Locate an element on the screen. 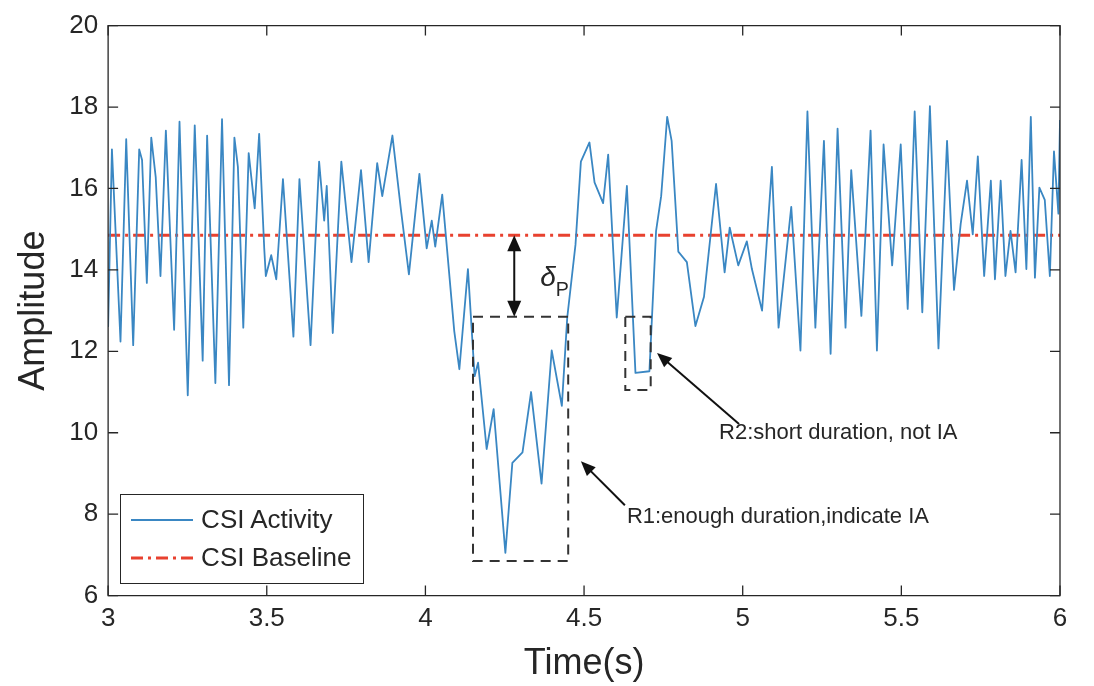 The width and height of the screenshot is (1094, 686). y-tick-label: 8 is located at coordinates (91, 512).